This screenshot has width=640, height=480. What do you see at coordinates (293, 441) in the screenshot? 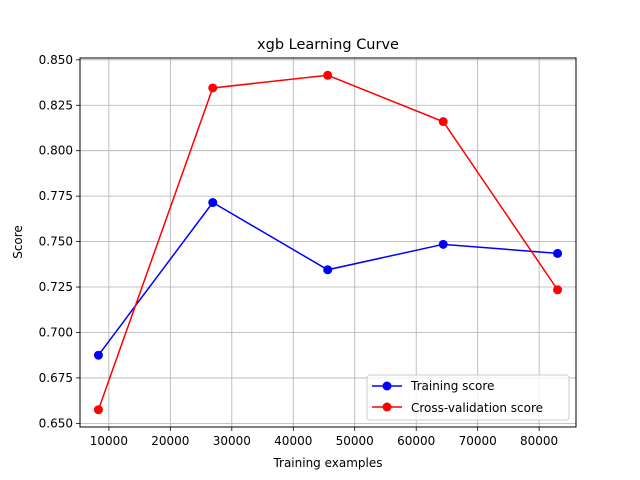
I see `x-tick-label: 40000` at bounding box center [293, 441].